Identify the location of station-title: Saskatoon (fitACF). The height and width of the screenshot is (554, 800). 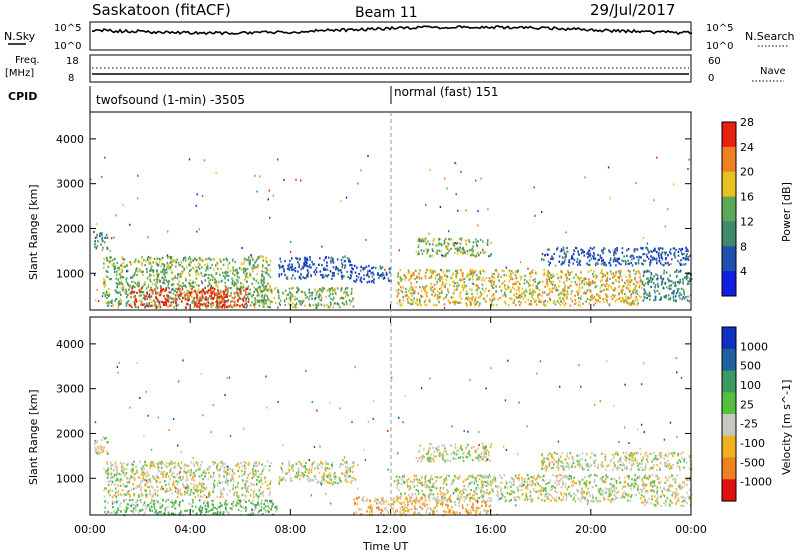
(161, 10).